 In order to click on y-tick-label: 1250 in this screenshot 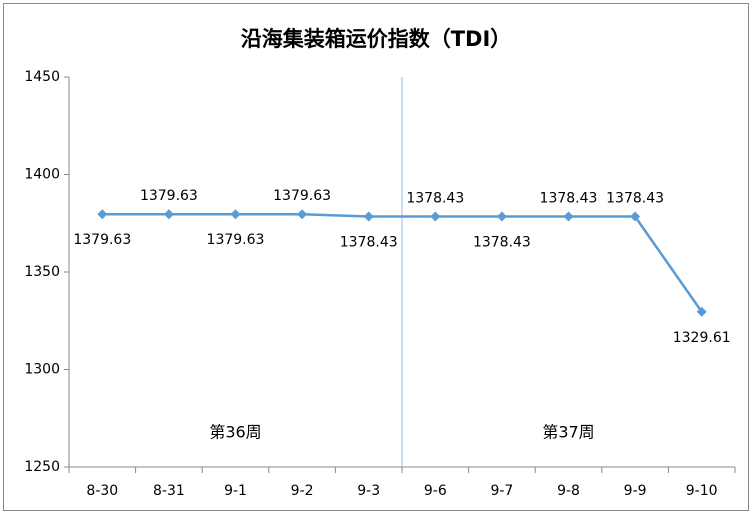, I will do `click(42, 467)`.